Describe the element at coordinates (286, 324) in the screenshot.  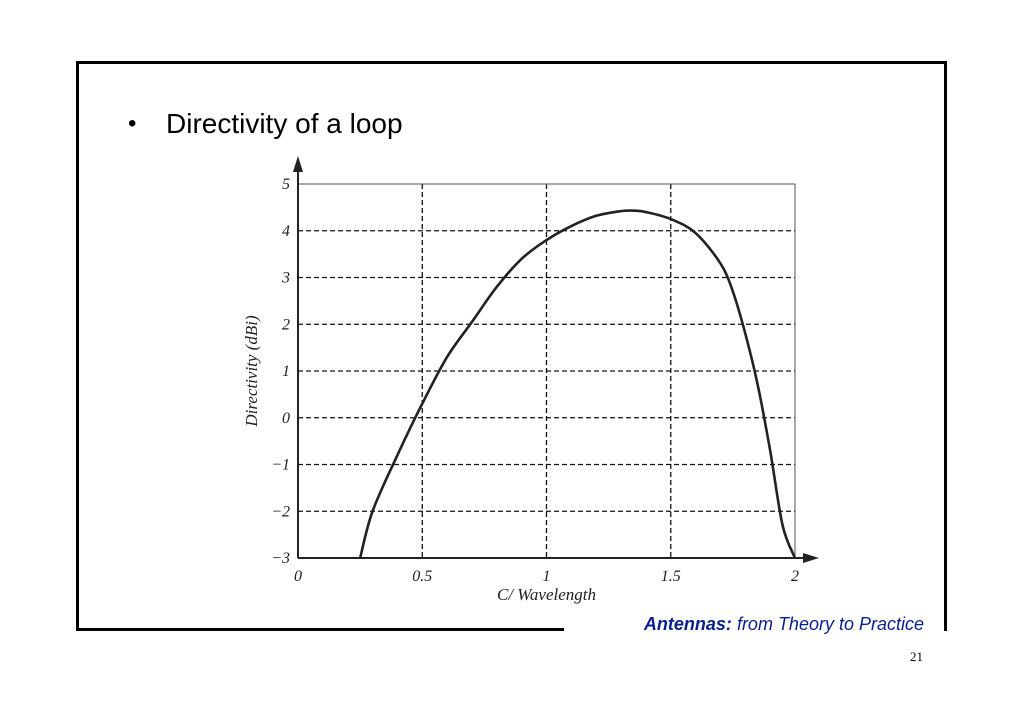
I see `y-tick-label: 2` at that location.